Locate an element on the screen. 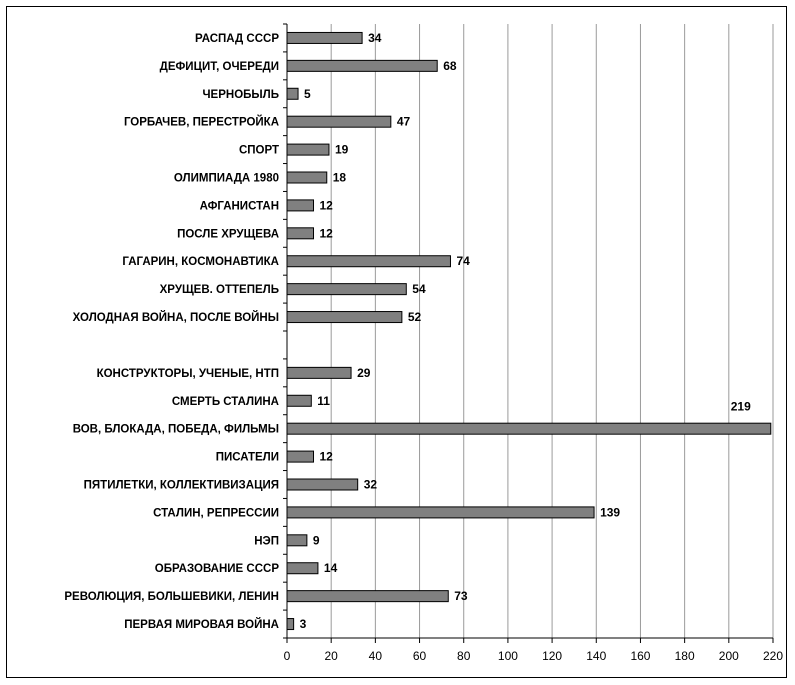 The height and width of the screenshot is (685, 795). data-label: 74 is located at coordinates (463, 261).